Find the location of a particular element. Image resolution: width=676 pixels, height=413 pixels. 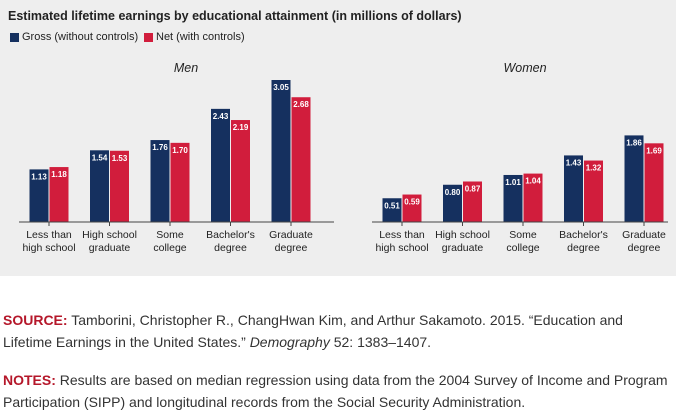

legend-label-gross: Gross (without controls) is located at coordinates (80, 37).